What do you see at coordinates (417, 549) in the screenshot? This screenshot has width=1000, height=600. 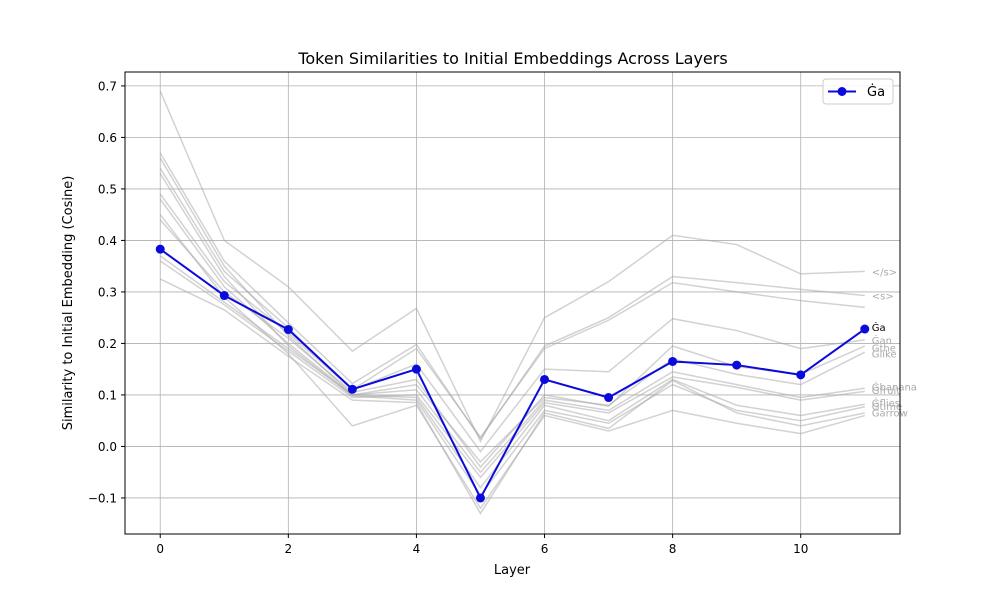 I see `x-tick-label: 4` at bounding box center [417, 549].